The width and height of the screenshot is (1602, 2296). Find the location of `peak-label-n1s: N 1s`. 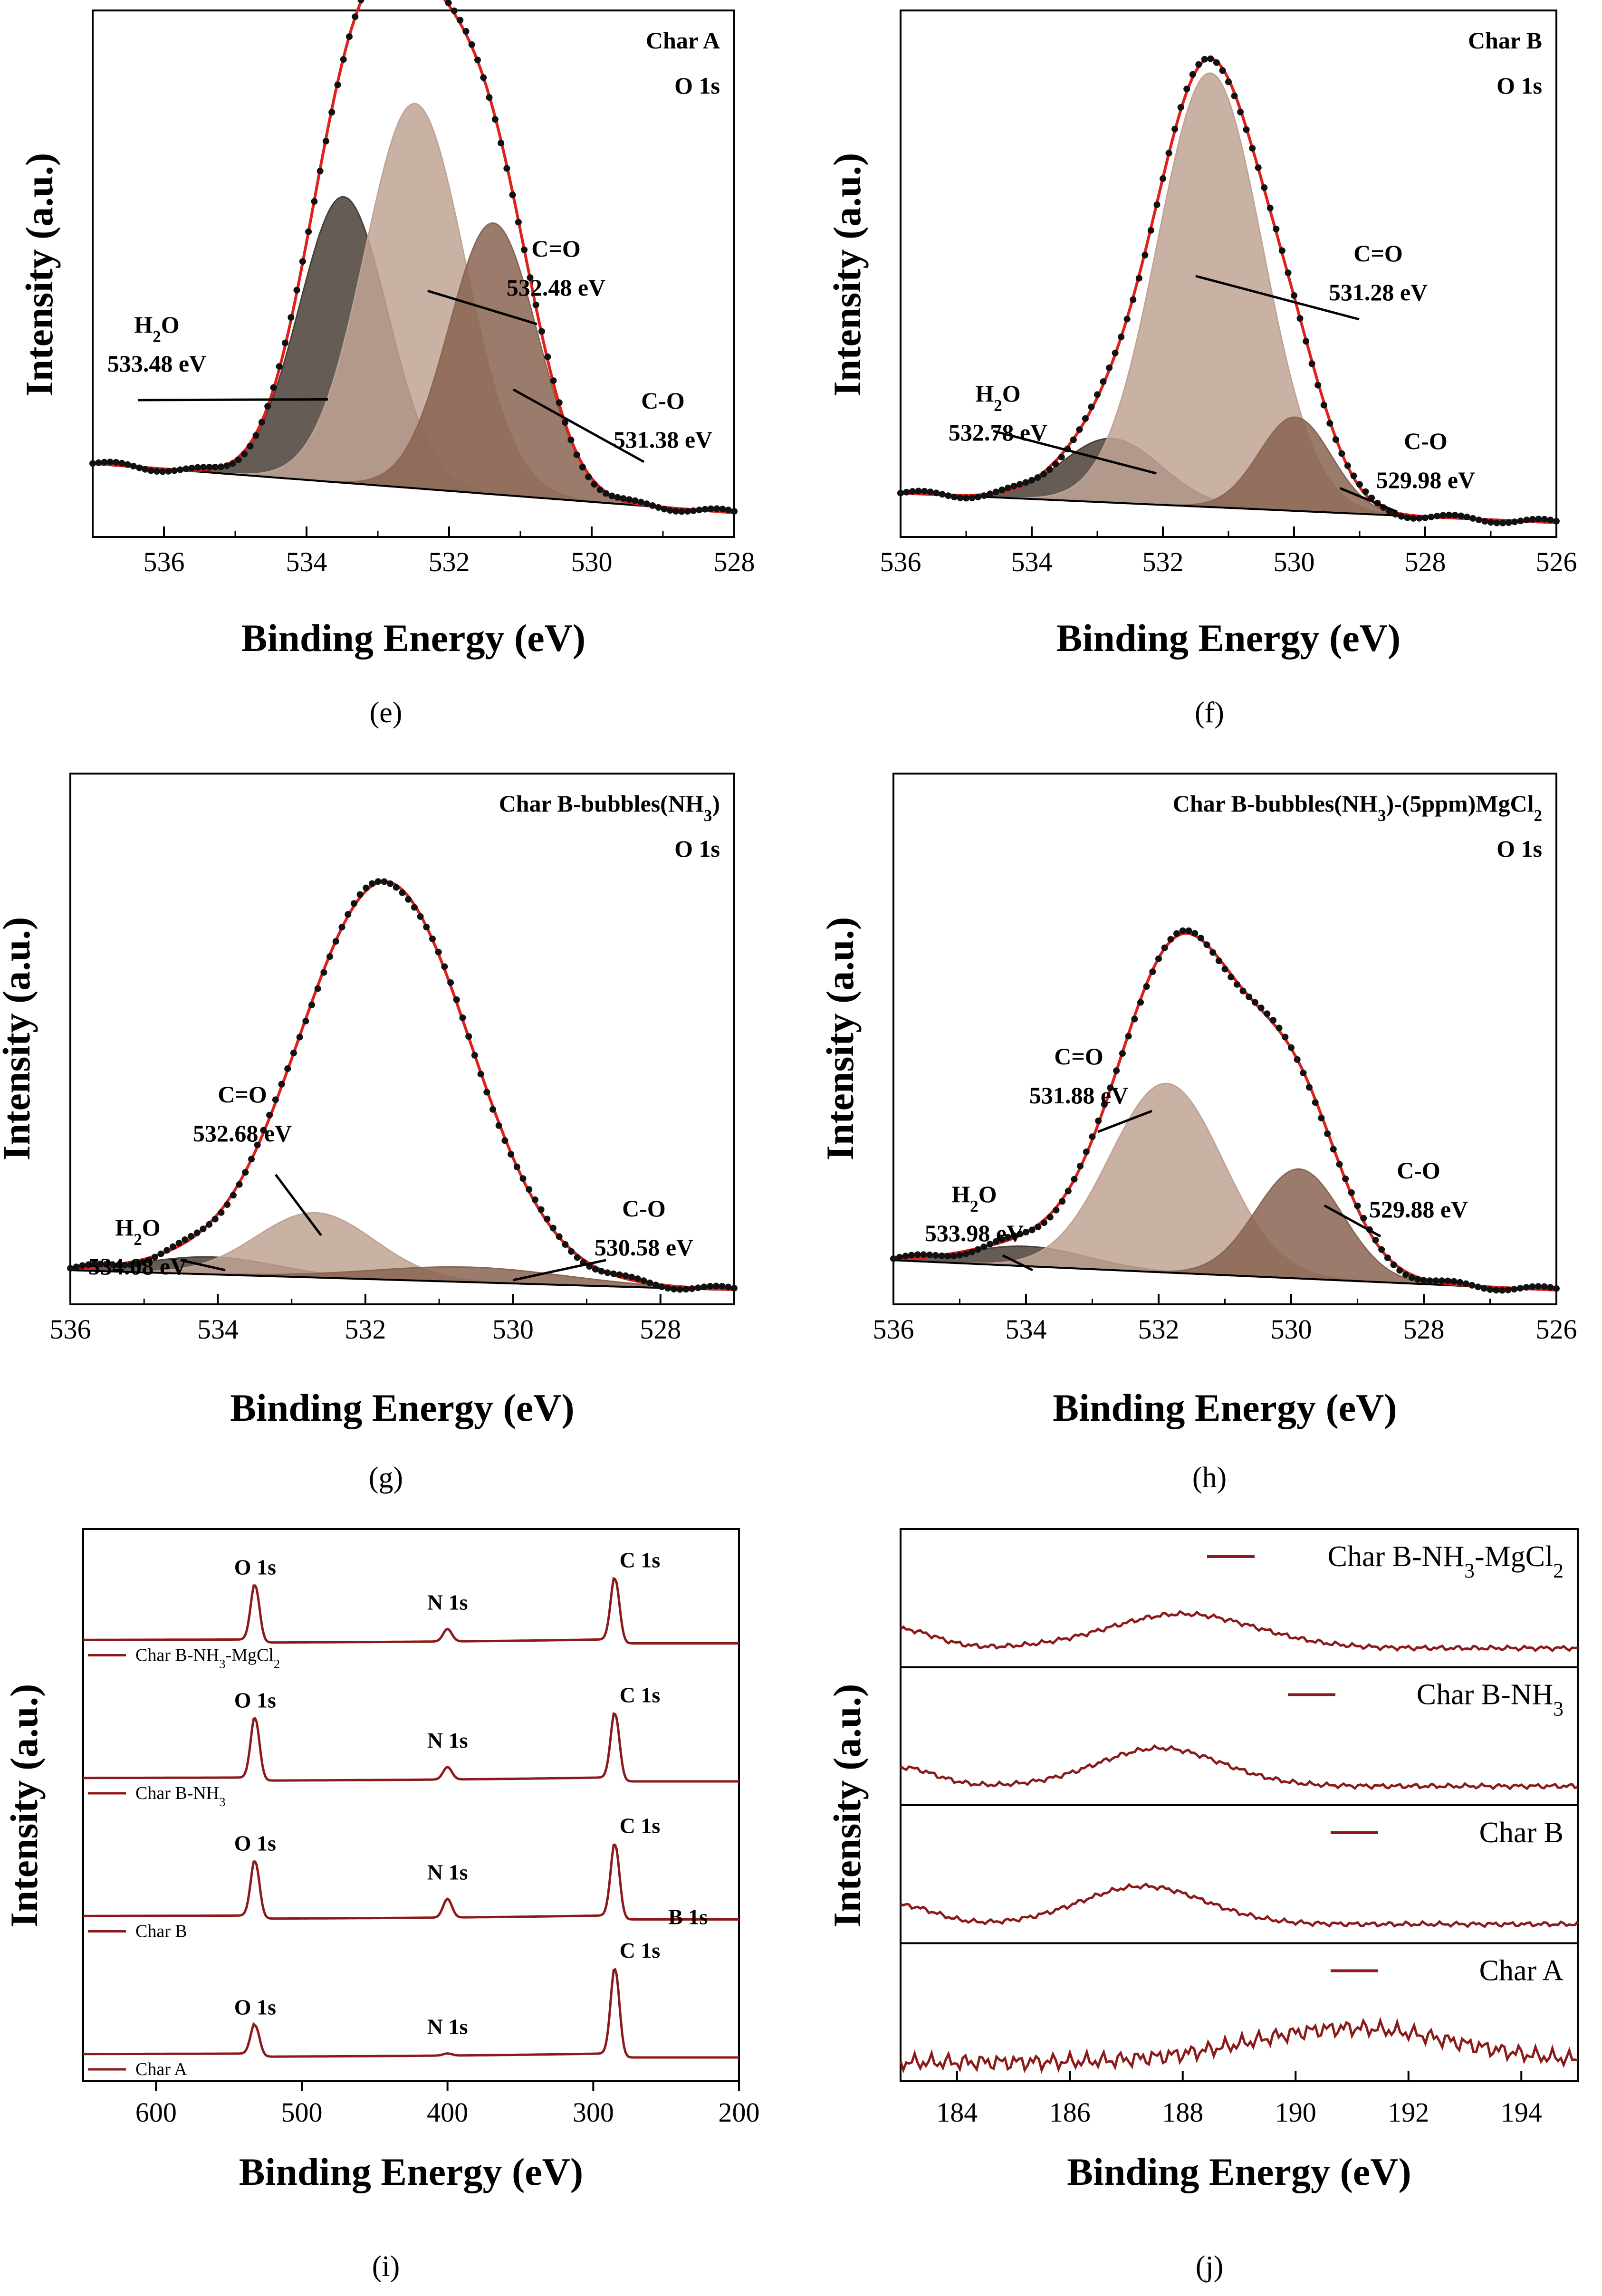

peak-label-n1s: N 1s is located at coordinates (447, 1872).